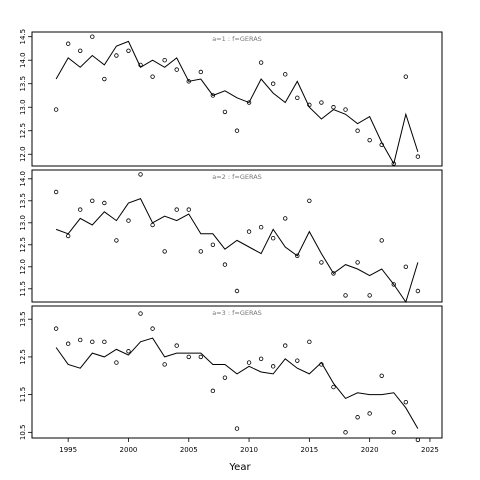 This screenshot has height=480, width=480. What do you see at coordinates (249, 450) in the screenshot?
I see `x-tick-label: 2010` at bounding box center [249, 450].